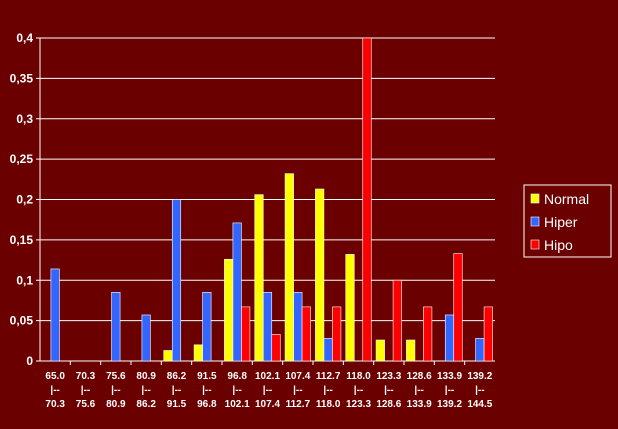  I want to click on legend: Normal Hiper Hipo, so click(567, 221).